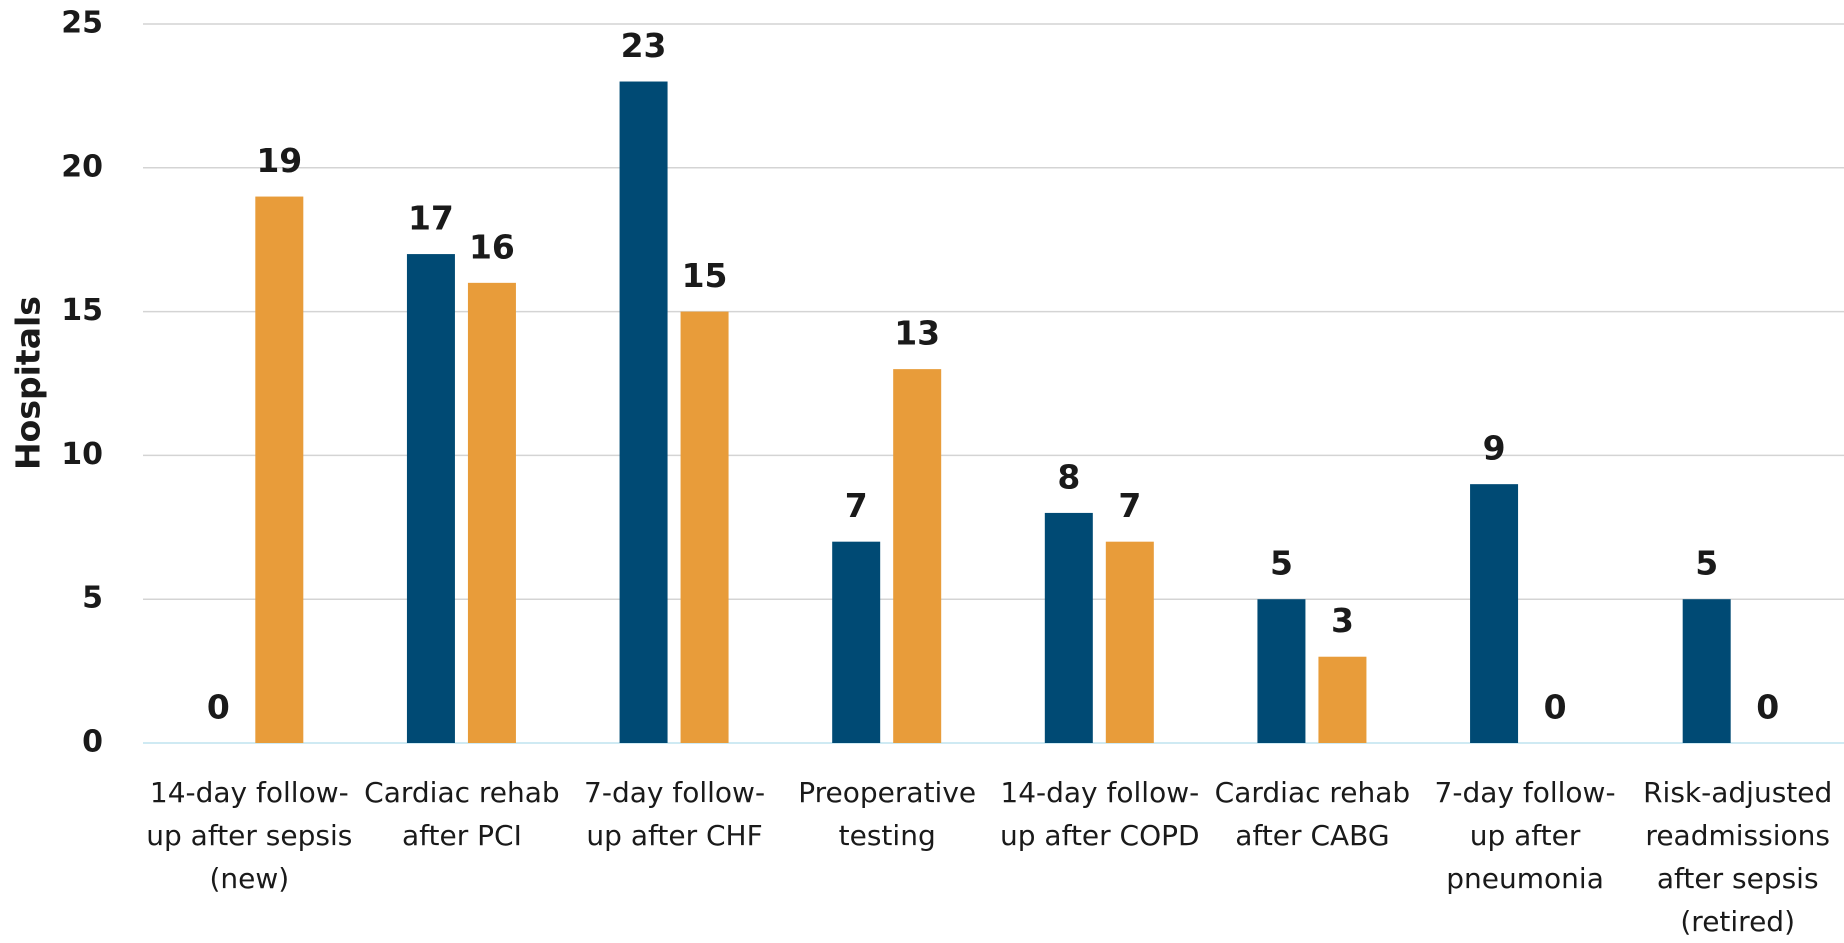  I want to click on value-label: 17, so click(431, 218).